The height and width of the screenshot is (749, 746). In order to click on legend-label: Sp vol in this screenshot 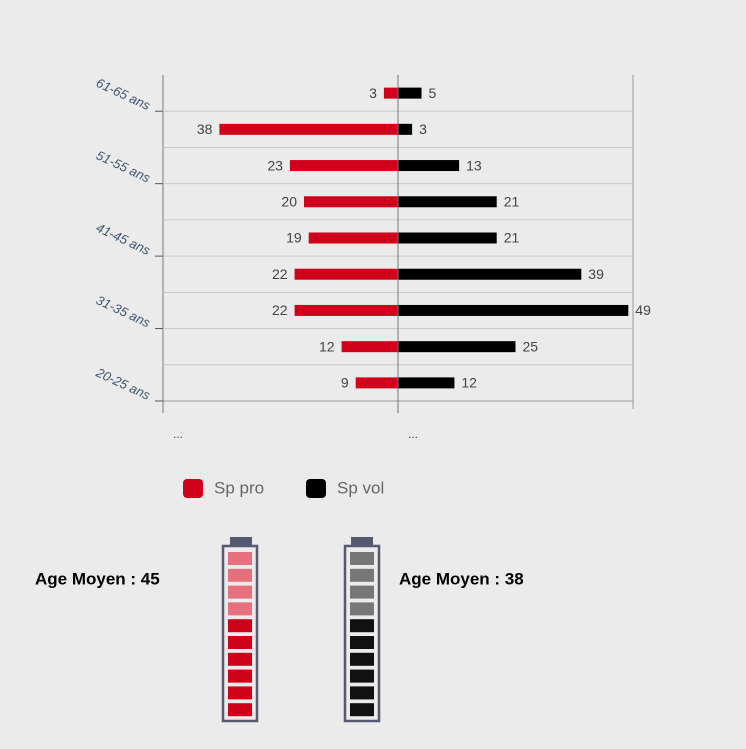, I will do `click(360, 487)`.